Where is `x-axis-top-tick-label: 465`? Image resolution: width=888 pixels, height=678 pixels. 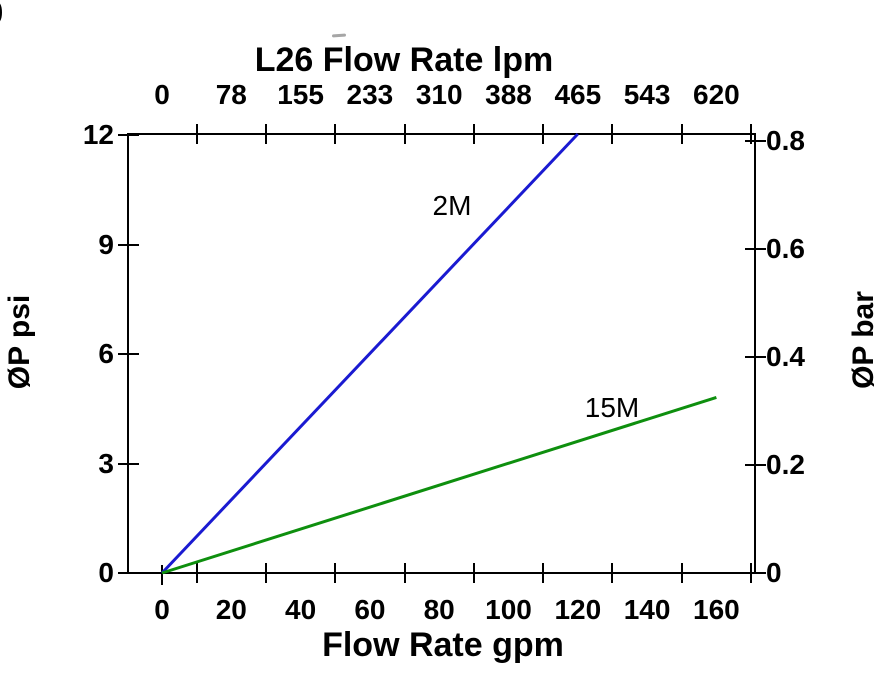
x-axis-top-tick-label: 465 is located at coordinates (578, 94).